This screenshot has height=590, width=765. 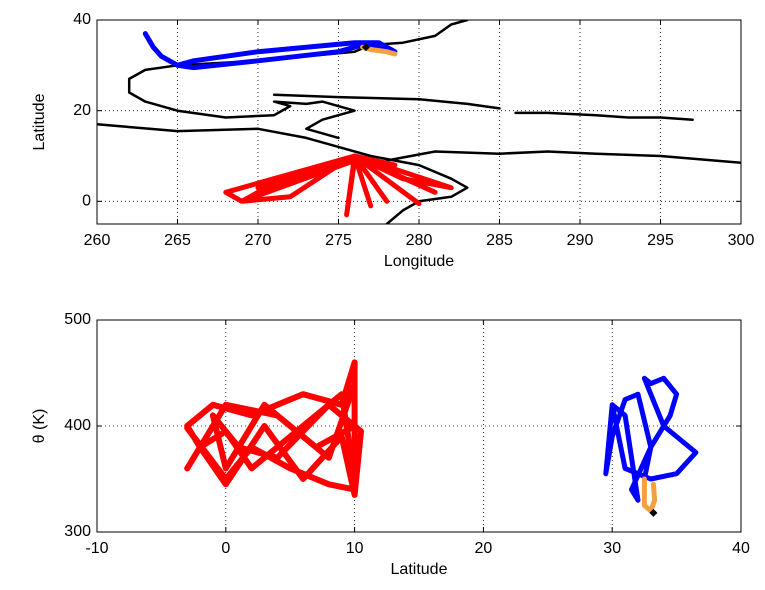 What do you see at coordinates (177, 240) in the screenshot?
I see `x-tick-label: 265` at bounding box center [177, 240].